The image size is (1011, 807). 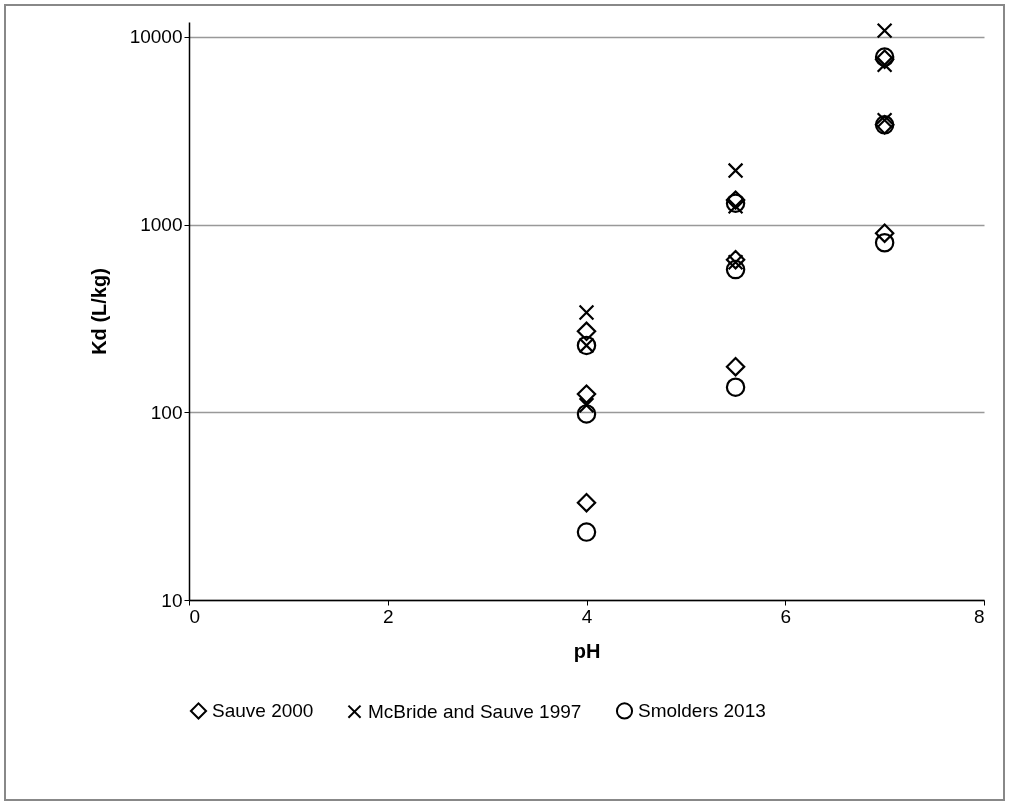 I want to click on y-tick-label: 10, so click(x=172, y=600).